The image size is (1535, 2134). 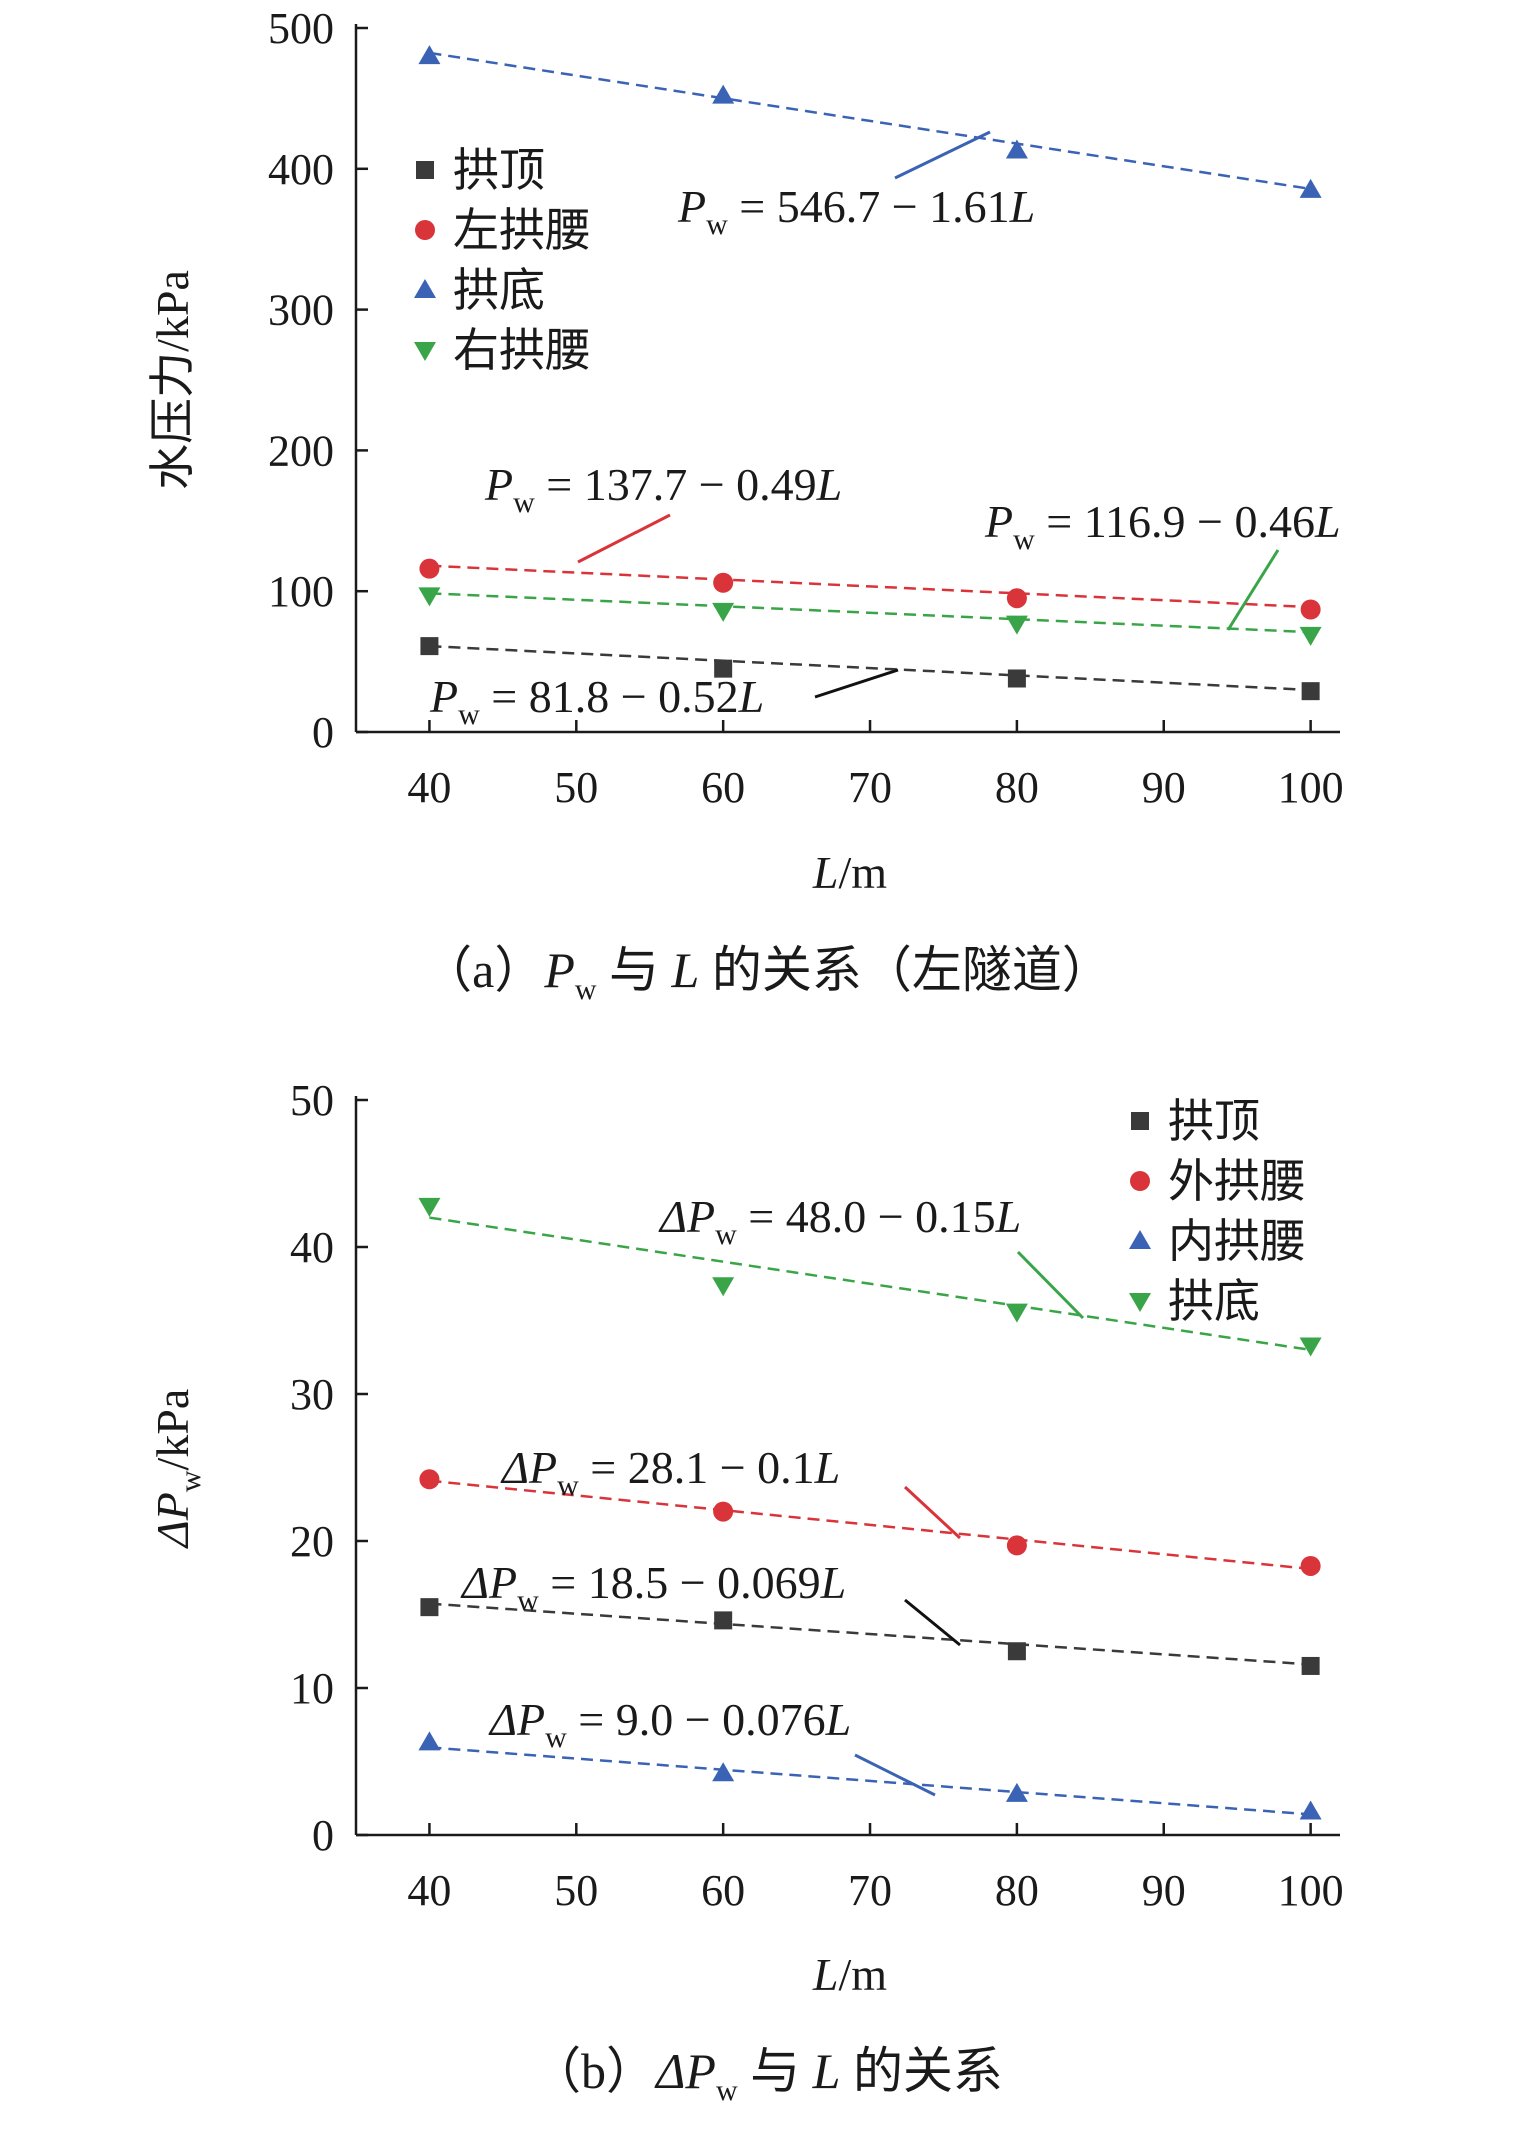 I want to click on chart-a-x-tick-label: 100, so click(x=1311, y=787).